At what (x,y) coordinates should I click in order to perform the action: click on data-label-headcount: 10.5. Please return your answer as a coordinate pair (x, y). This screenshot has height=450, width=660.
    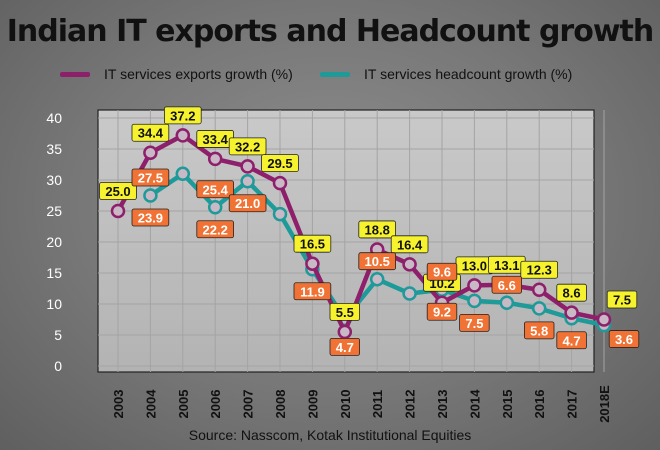
    Looking at the image, I should click on (377, 261).